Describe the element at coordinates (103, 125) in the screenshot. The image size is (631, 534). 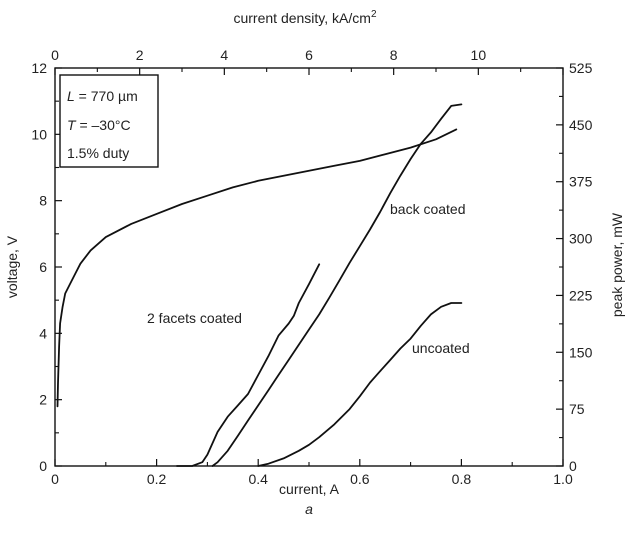
I see `condition-temperature-value: = –30°C` at that location.